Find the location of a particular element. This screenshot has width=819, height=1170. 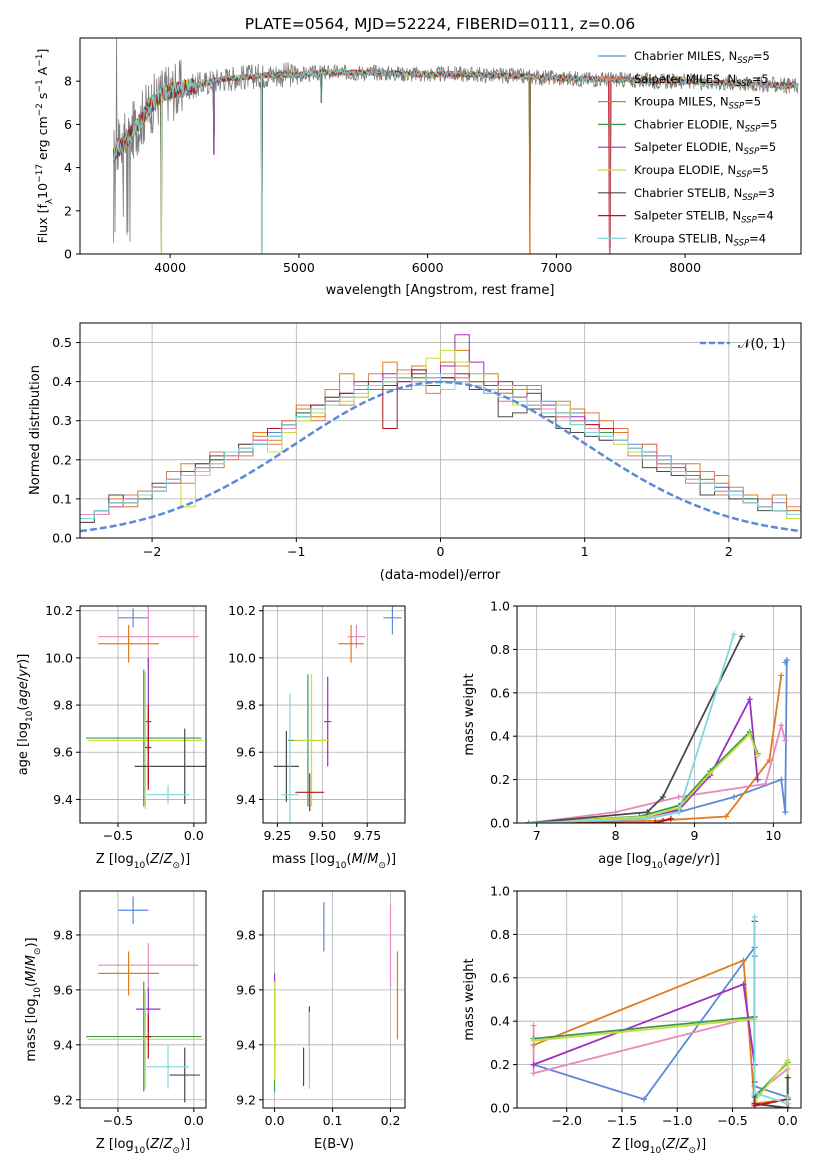

y-tick-label: 4 is located at coordinates (68, 167).